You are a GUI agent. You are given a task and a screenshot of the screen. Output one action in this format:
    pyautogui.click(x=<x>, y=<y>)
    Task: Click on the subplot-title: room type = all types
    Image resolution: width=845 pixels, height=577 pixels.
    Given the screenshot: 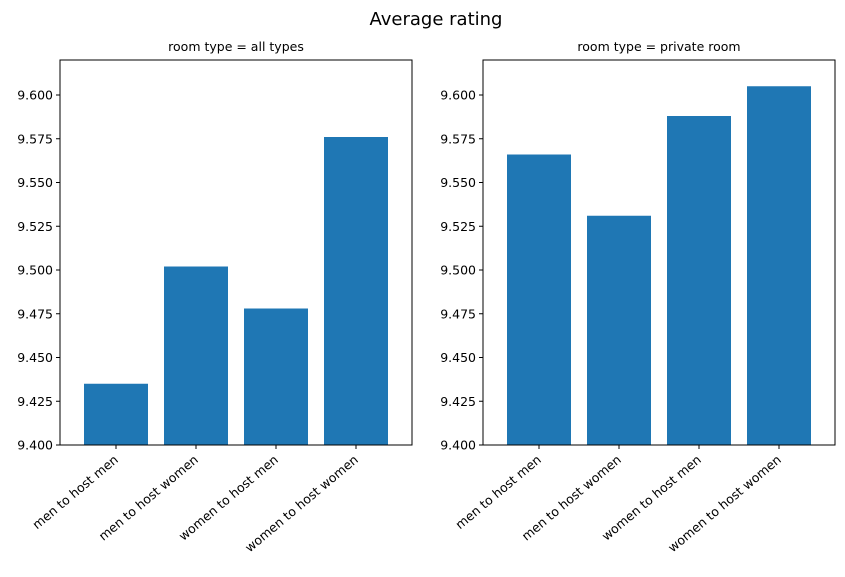 What is the action you would take?
    pyautogui.click(x=236, y=46)
    